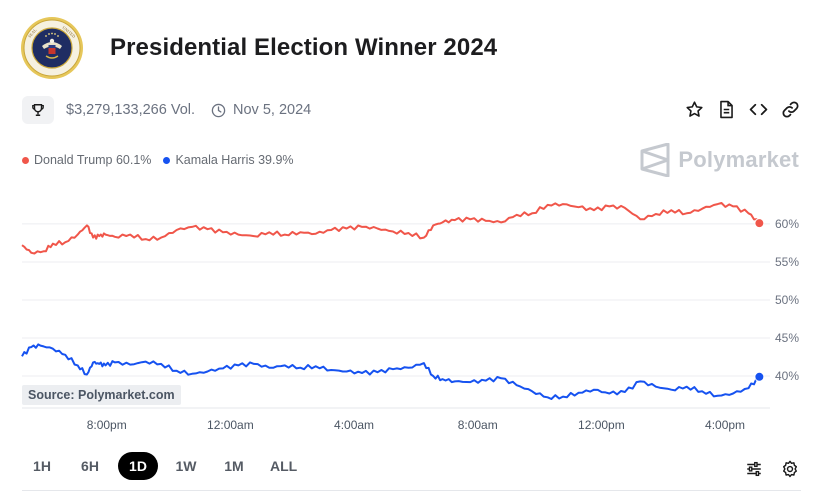 This screenshot has width=813, height=493. I want to click on y-tick-label: 50%, so click(787, 300).